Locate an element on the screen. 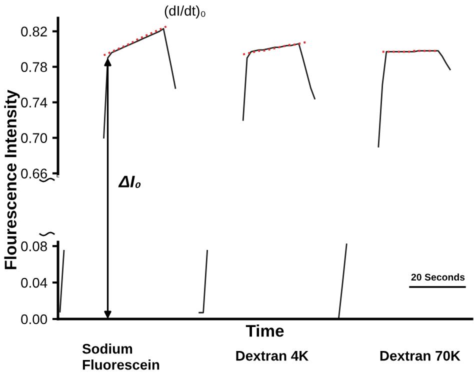  y-tick-label: 0.82 is located at coordinates (34, 31).